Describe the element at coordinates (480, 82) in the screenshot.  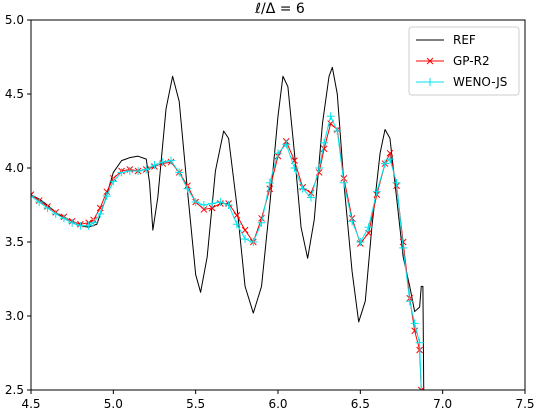
I see `legend-label: WENO-JS` at that location.